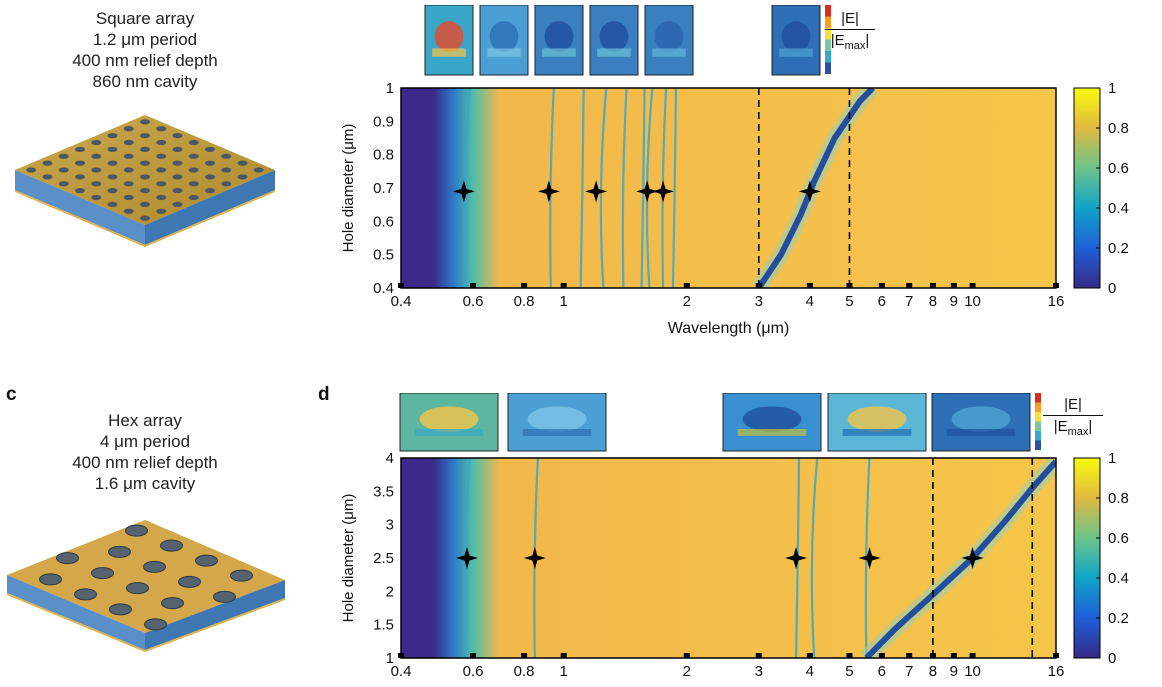 This screenshot has height=687, width=1162. Describe the element at coordinates (564, 671) in the screenshot. I see `x-tick-label: 1` at that location.